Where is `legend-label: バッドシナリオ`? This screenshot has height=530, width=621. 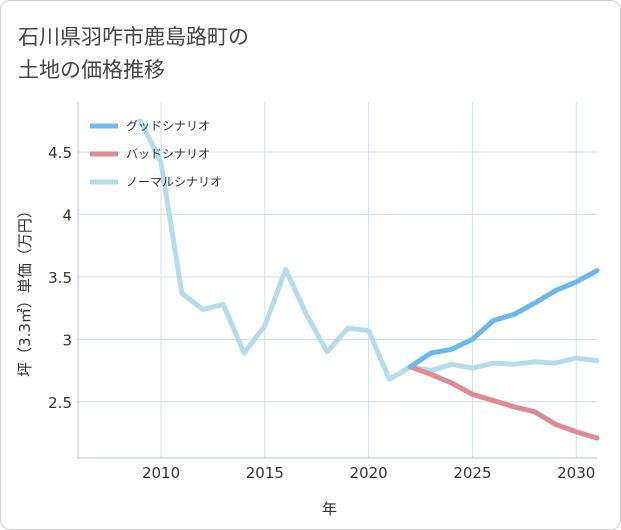 legend-label: バッドシナリオ is located at coordinates (168, 154).